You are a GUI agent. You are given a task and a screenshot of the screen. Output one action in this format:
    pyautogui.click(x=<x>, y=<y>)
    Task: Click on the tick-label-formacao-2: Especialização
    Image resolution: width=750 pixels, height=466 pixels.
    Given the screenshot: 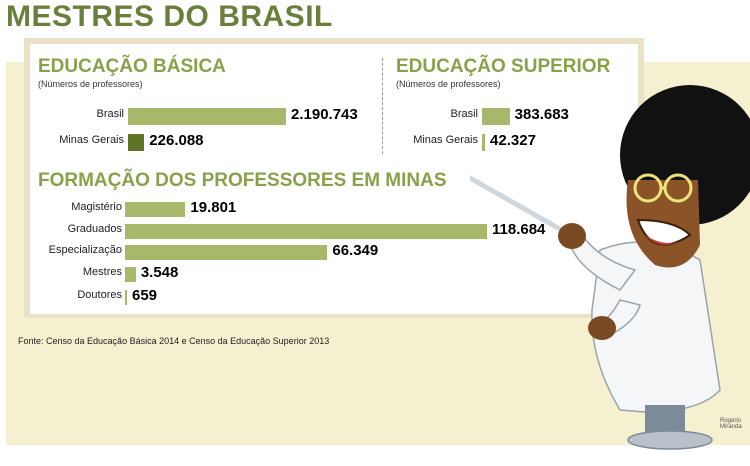 What is the action you would take?
    pyautogui.click(x=85, y=250)
    